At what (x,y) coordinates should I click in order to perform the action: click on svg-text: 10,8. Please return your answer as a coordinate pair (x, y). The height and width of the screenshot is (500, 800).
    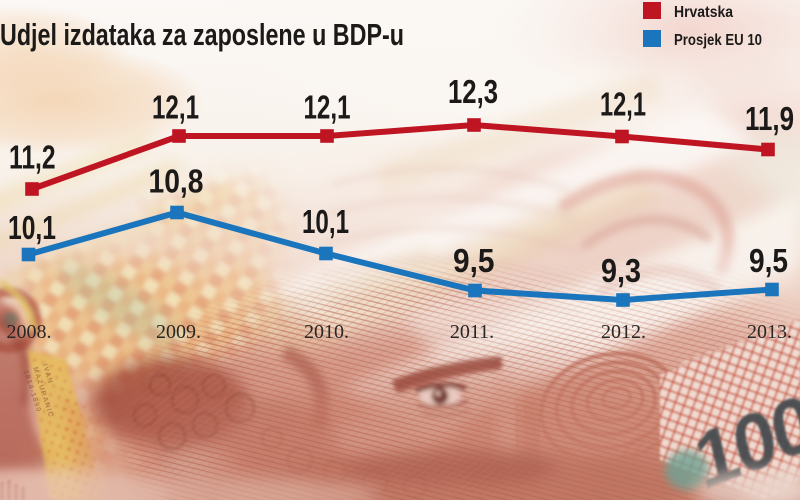
    Looking at the image, I should click on (176, 181).